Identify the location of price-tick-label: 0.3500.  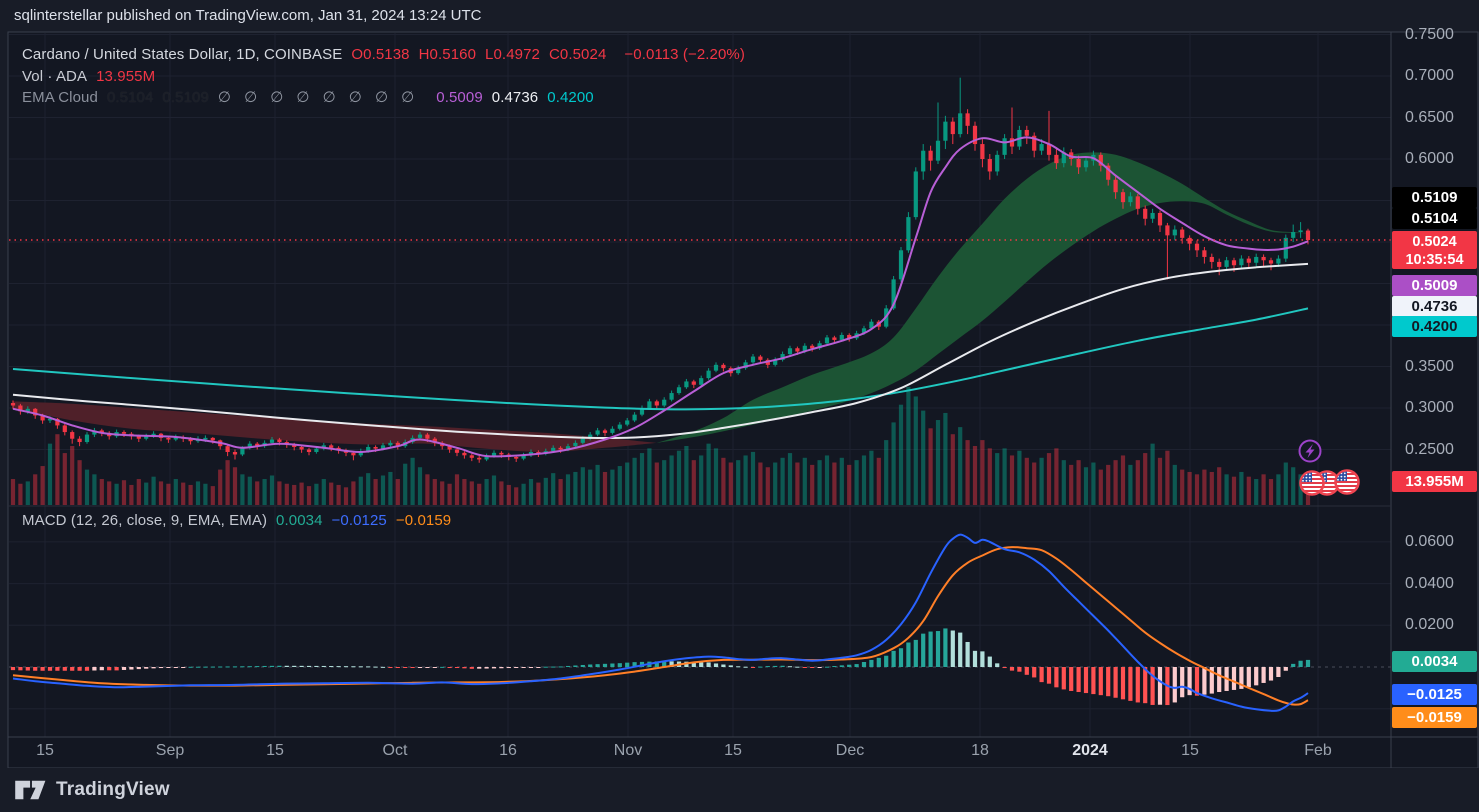
(1429, 366).